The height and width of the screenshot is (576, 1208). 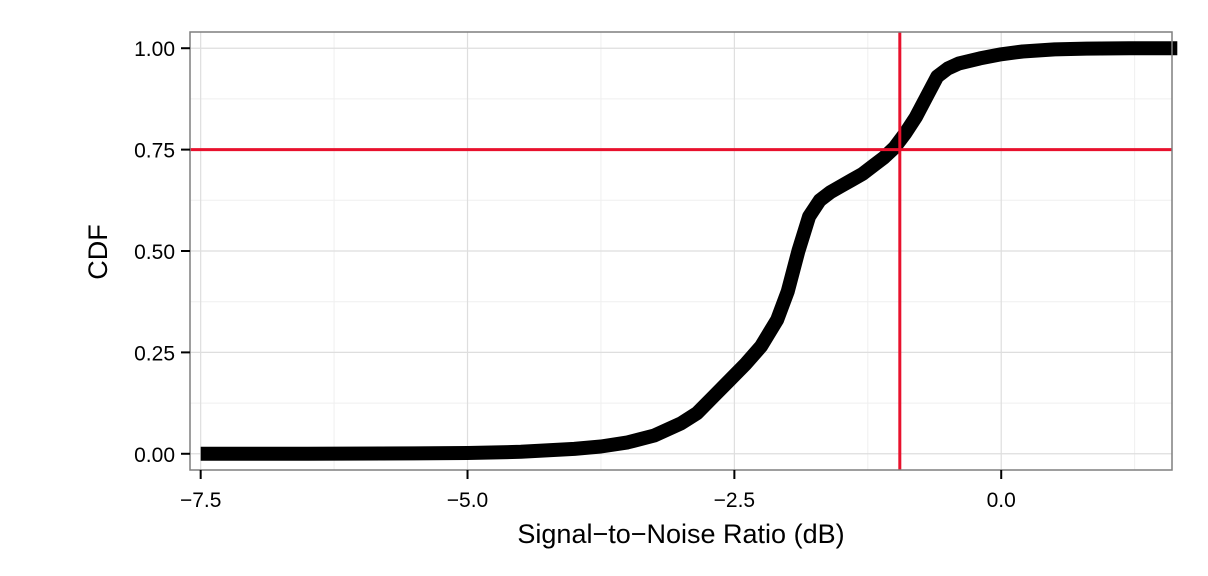 What do you see at coordinates (1001, 500) in the screenshot?
I see `x-tick-label: 0.0` at bounding box center [1001, 500].